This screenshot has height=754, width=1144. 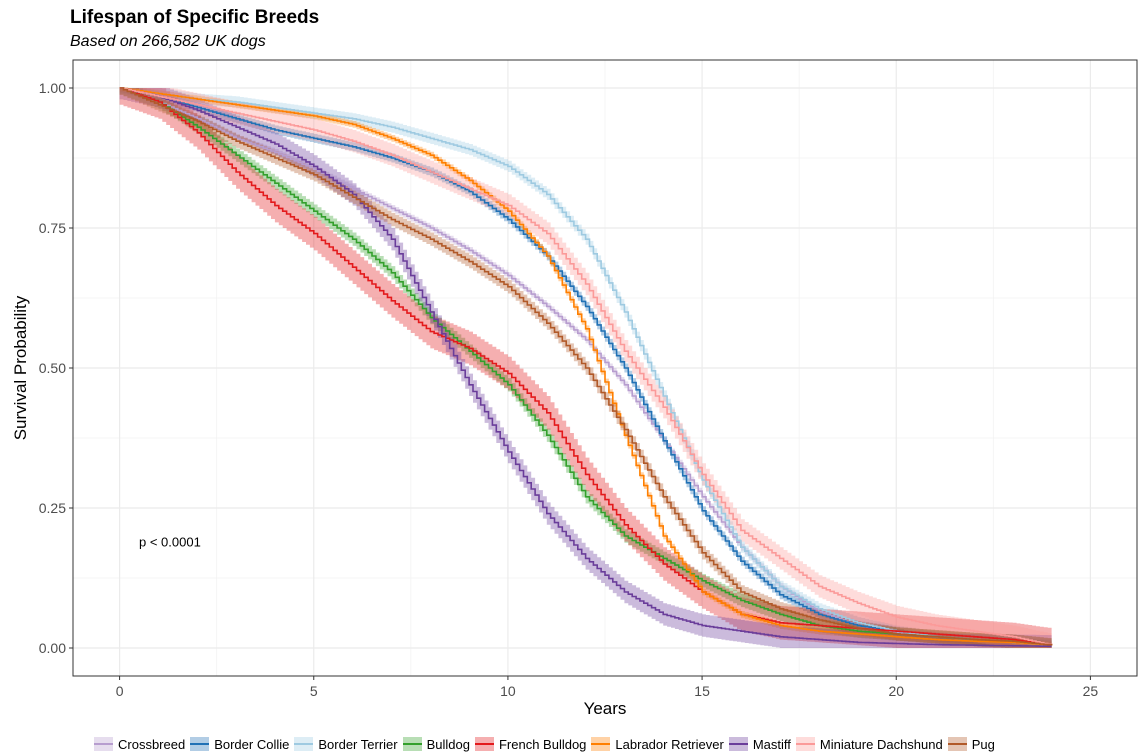 What do you see at coordinates (702, 691) in the screenshot?
I see `x-tick-label: 15` at bounding box center [702, 691].